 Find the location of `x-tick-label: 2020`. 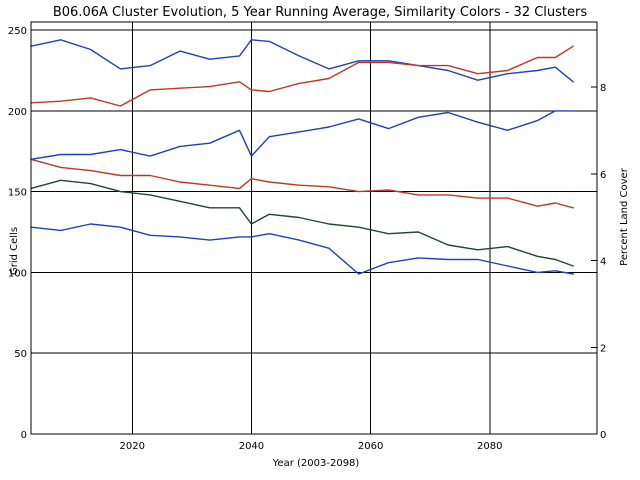

x-tick-label: 2020 is located at coordinates (132, 446).